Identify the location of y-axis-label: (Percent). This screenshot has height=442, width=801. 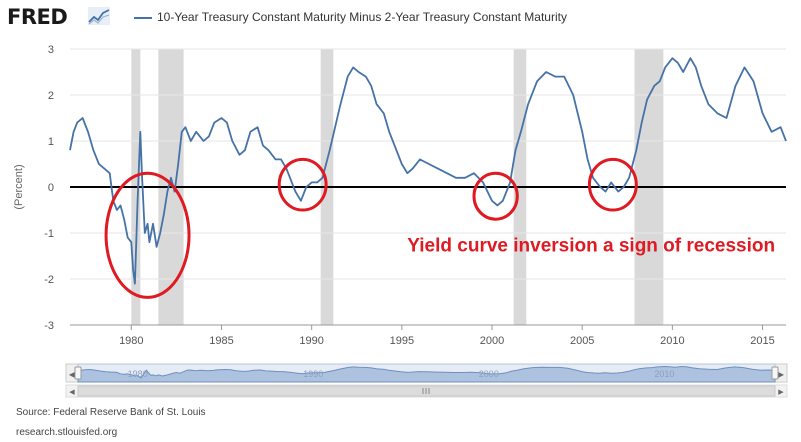
(19, 186).